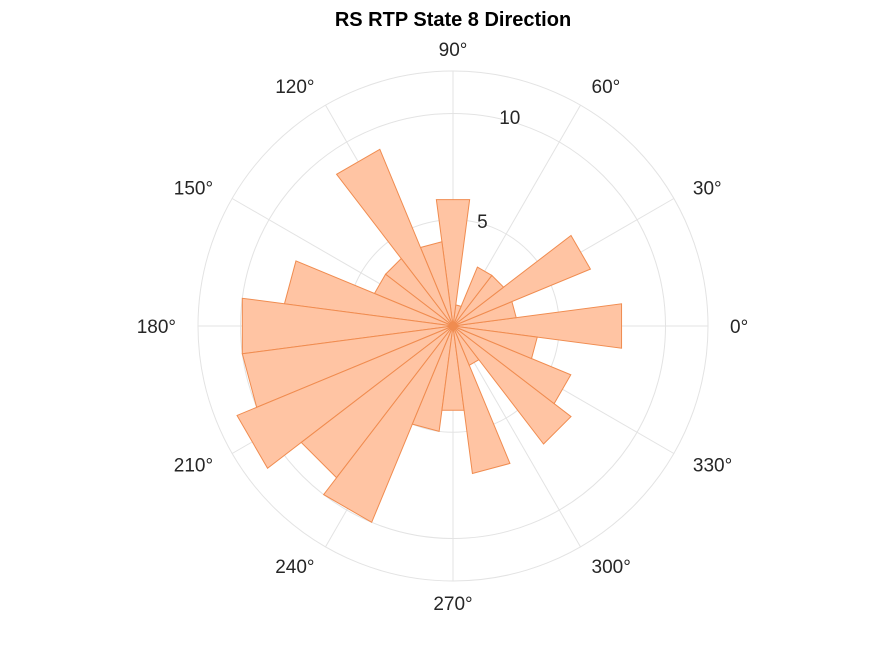 This screenshot has width=875, height=656. Describe the element at coordinates (606, 87) in the screenshot. I see `angle-tick-label: 60°` at that location.